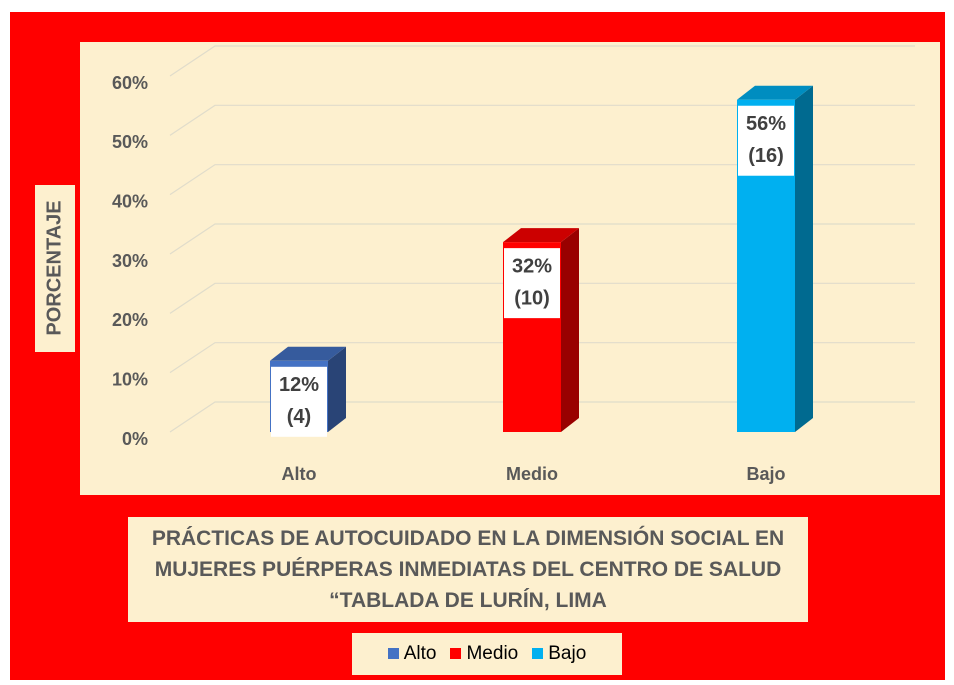  Describe the element at coordinates (766, 156) in the screenshot. I see `data-label-count: (16)` at that location.